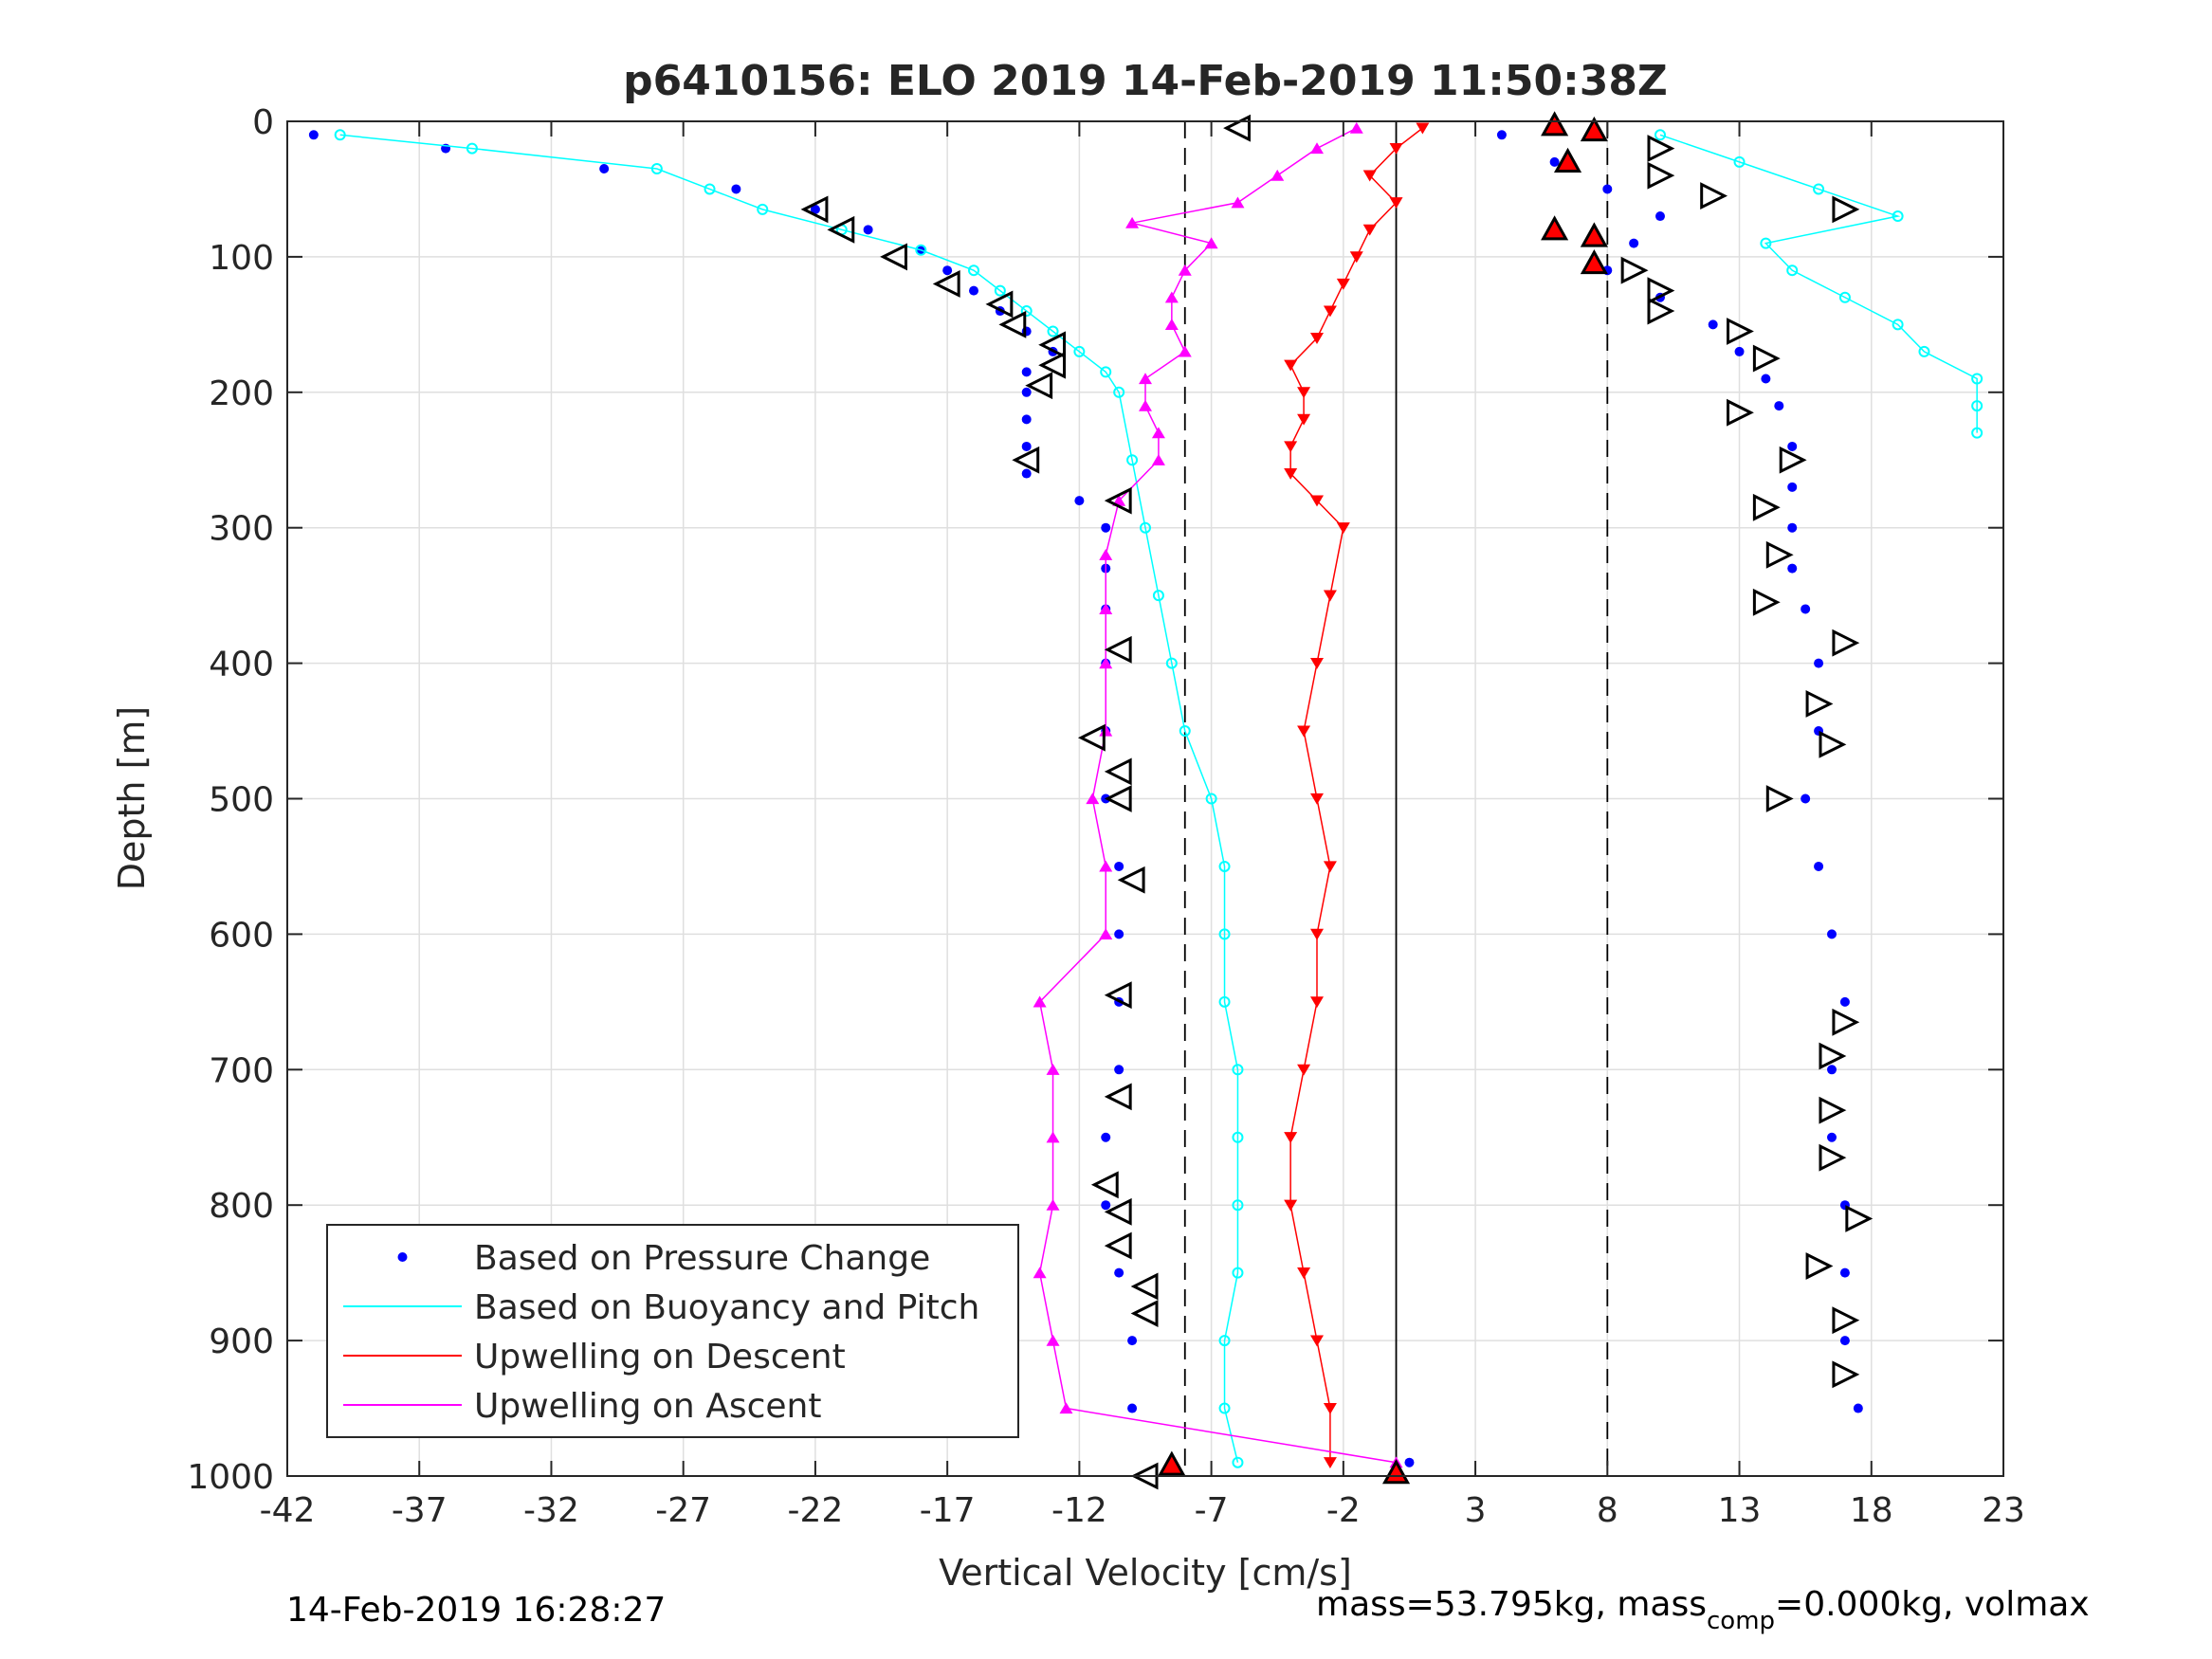 This screenshot has width=2212, height=1659. What do you see at coordinates (288, 1510) in the screenshot?
I see `x-tick-label: -42` at bounding box center [288, 1510].